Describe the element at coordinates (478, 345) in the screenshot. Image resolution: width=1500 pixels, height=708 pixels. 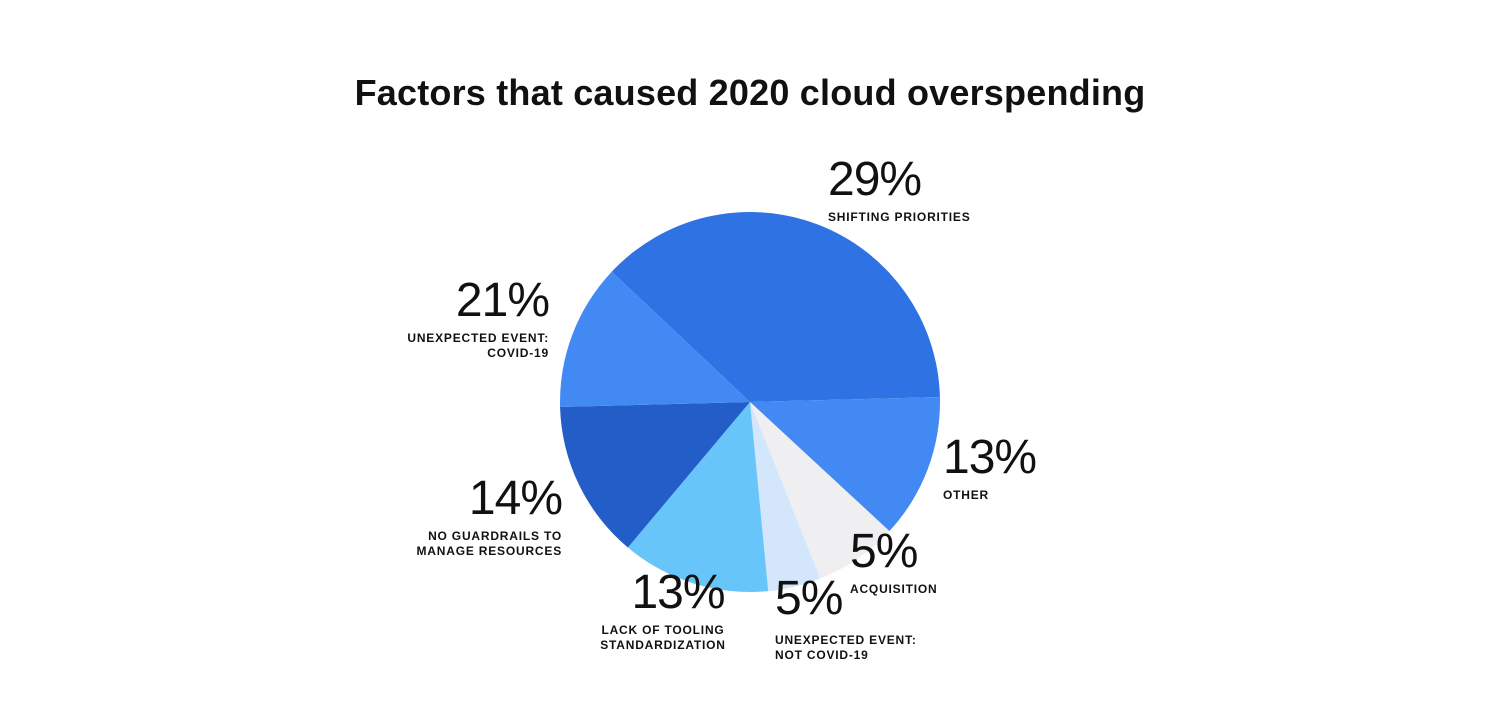
I see `slice-label: UNEXPECTED EVENT: COVID-19` at that location.